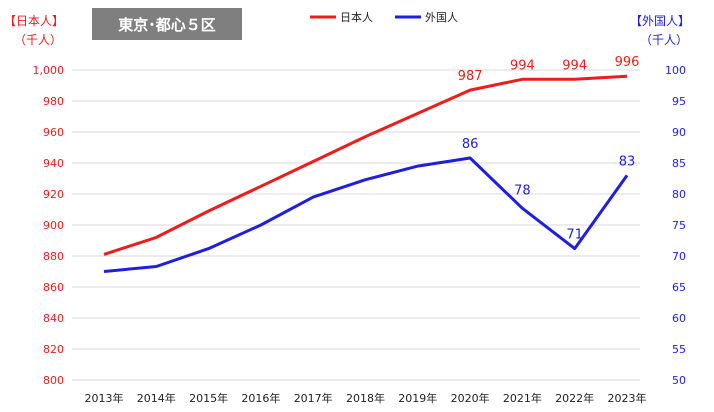 This screenshot has width=714, height=412. Describe the element at coordinates (38, 40) in the screenshot. I see `left-axis-unit: （千人）` at that location.